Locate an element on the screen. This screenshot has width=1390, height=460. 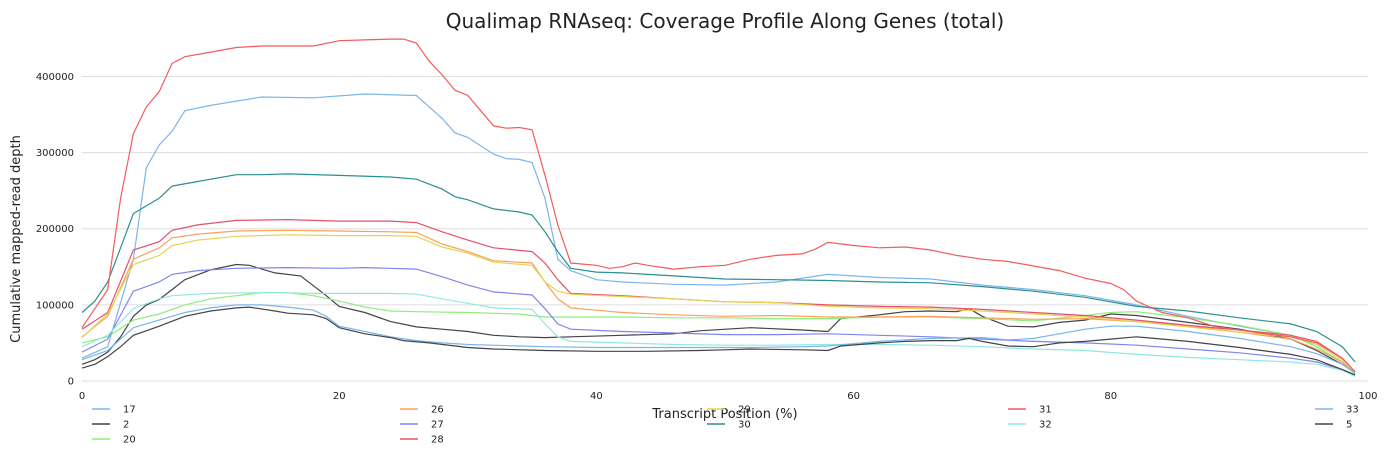
x-tick-label: 80 is located at coordinates (1110, 396).